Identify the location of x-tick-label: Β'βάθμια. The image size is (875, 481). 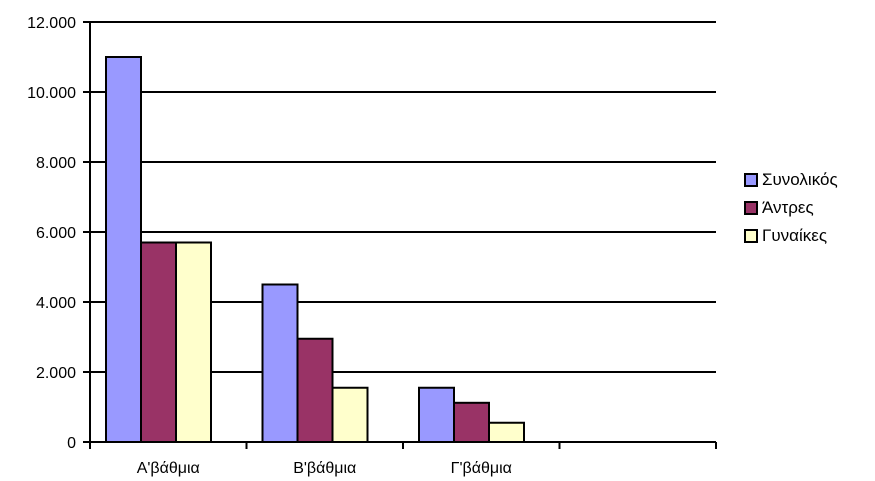
(324, 468).